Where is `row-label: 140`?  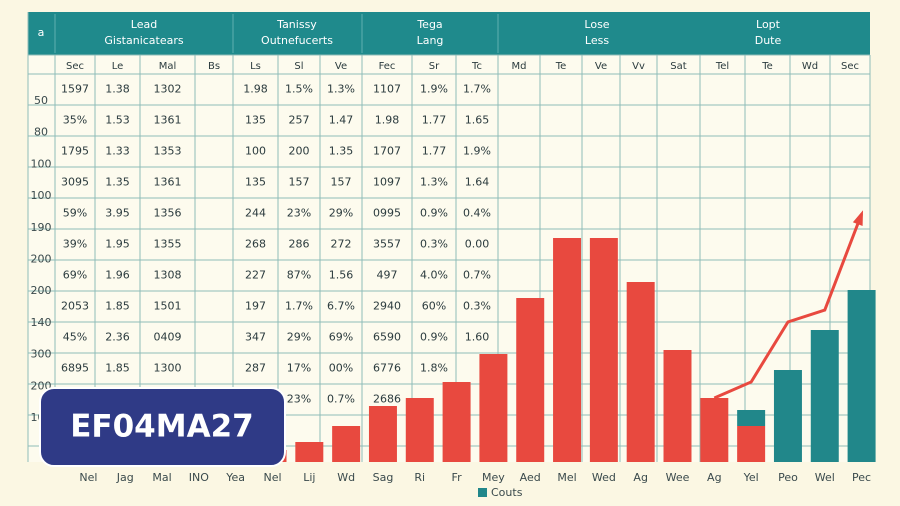
row-label: 140 is located at coordinates (41, 322).